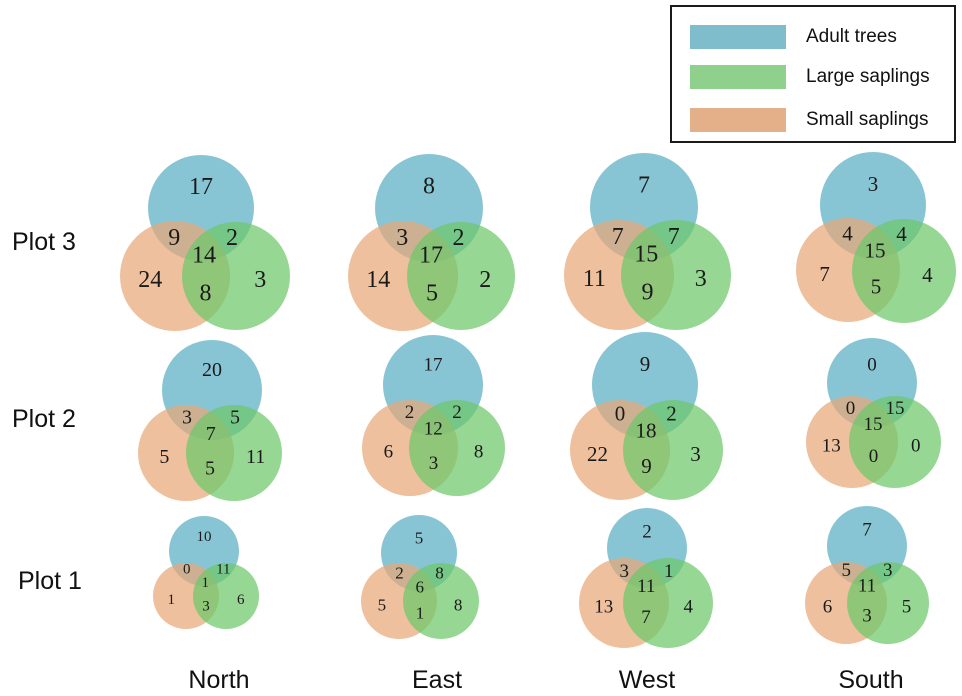 Image resolution: width=962 pixels, height=696 pixels. I want to click on venn-count-adult: 0, so click(872, 365).